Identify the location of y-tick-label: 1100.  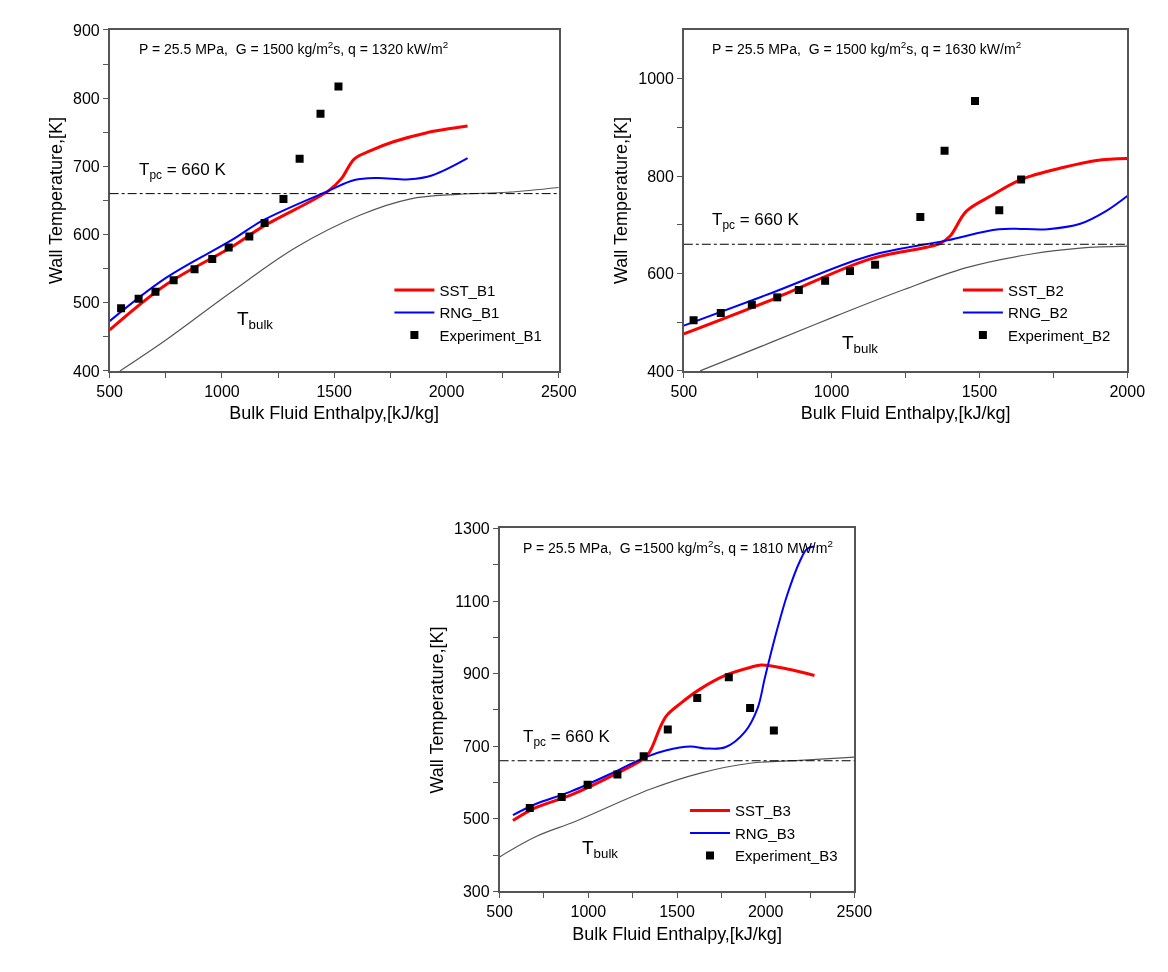
(472, 601).